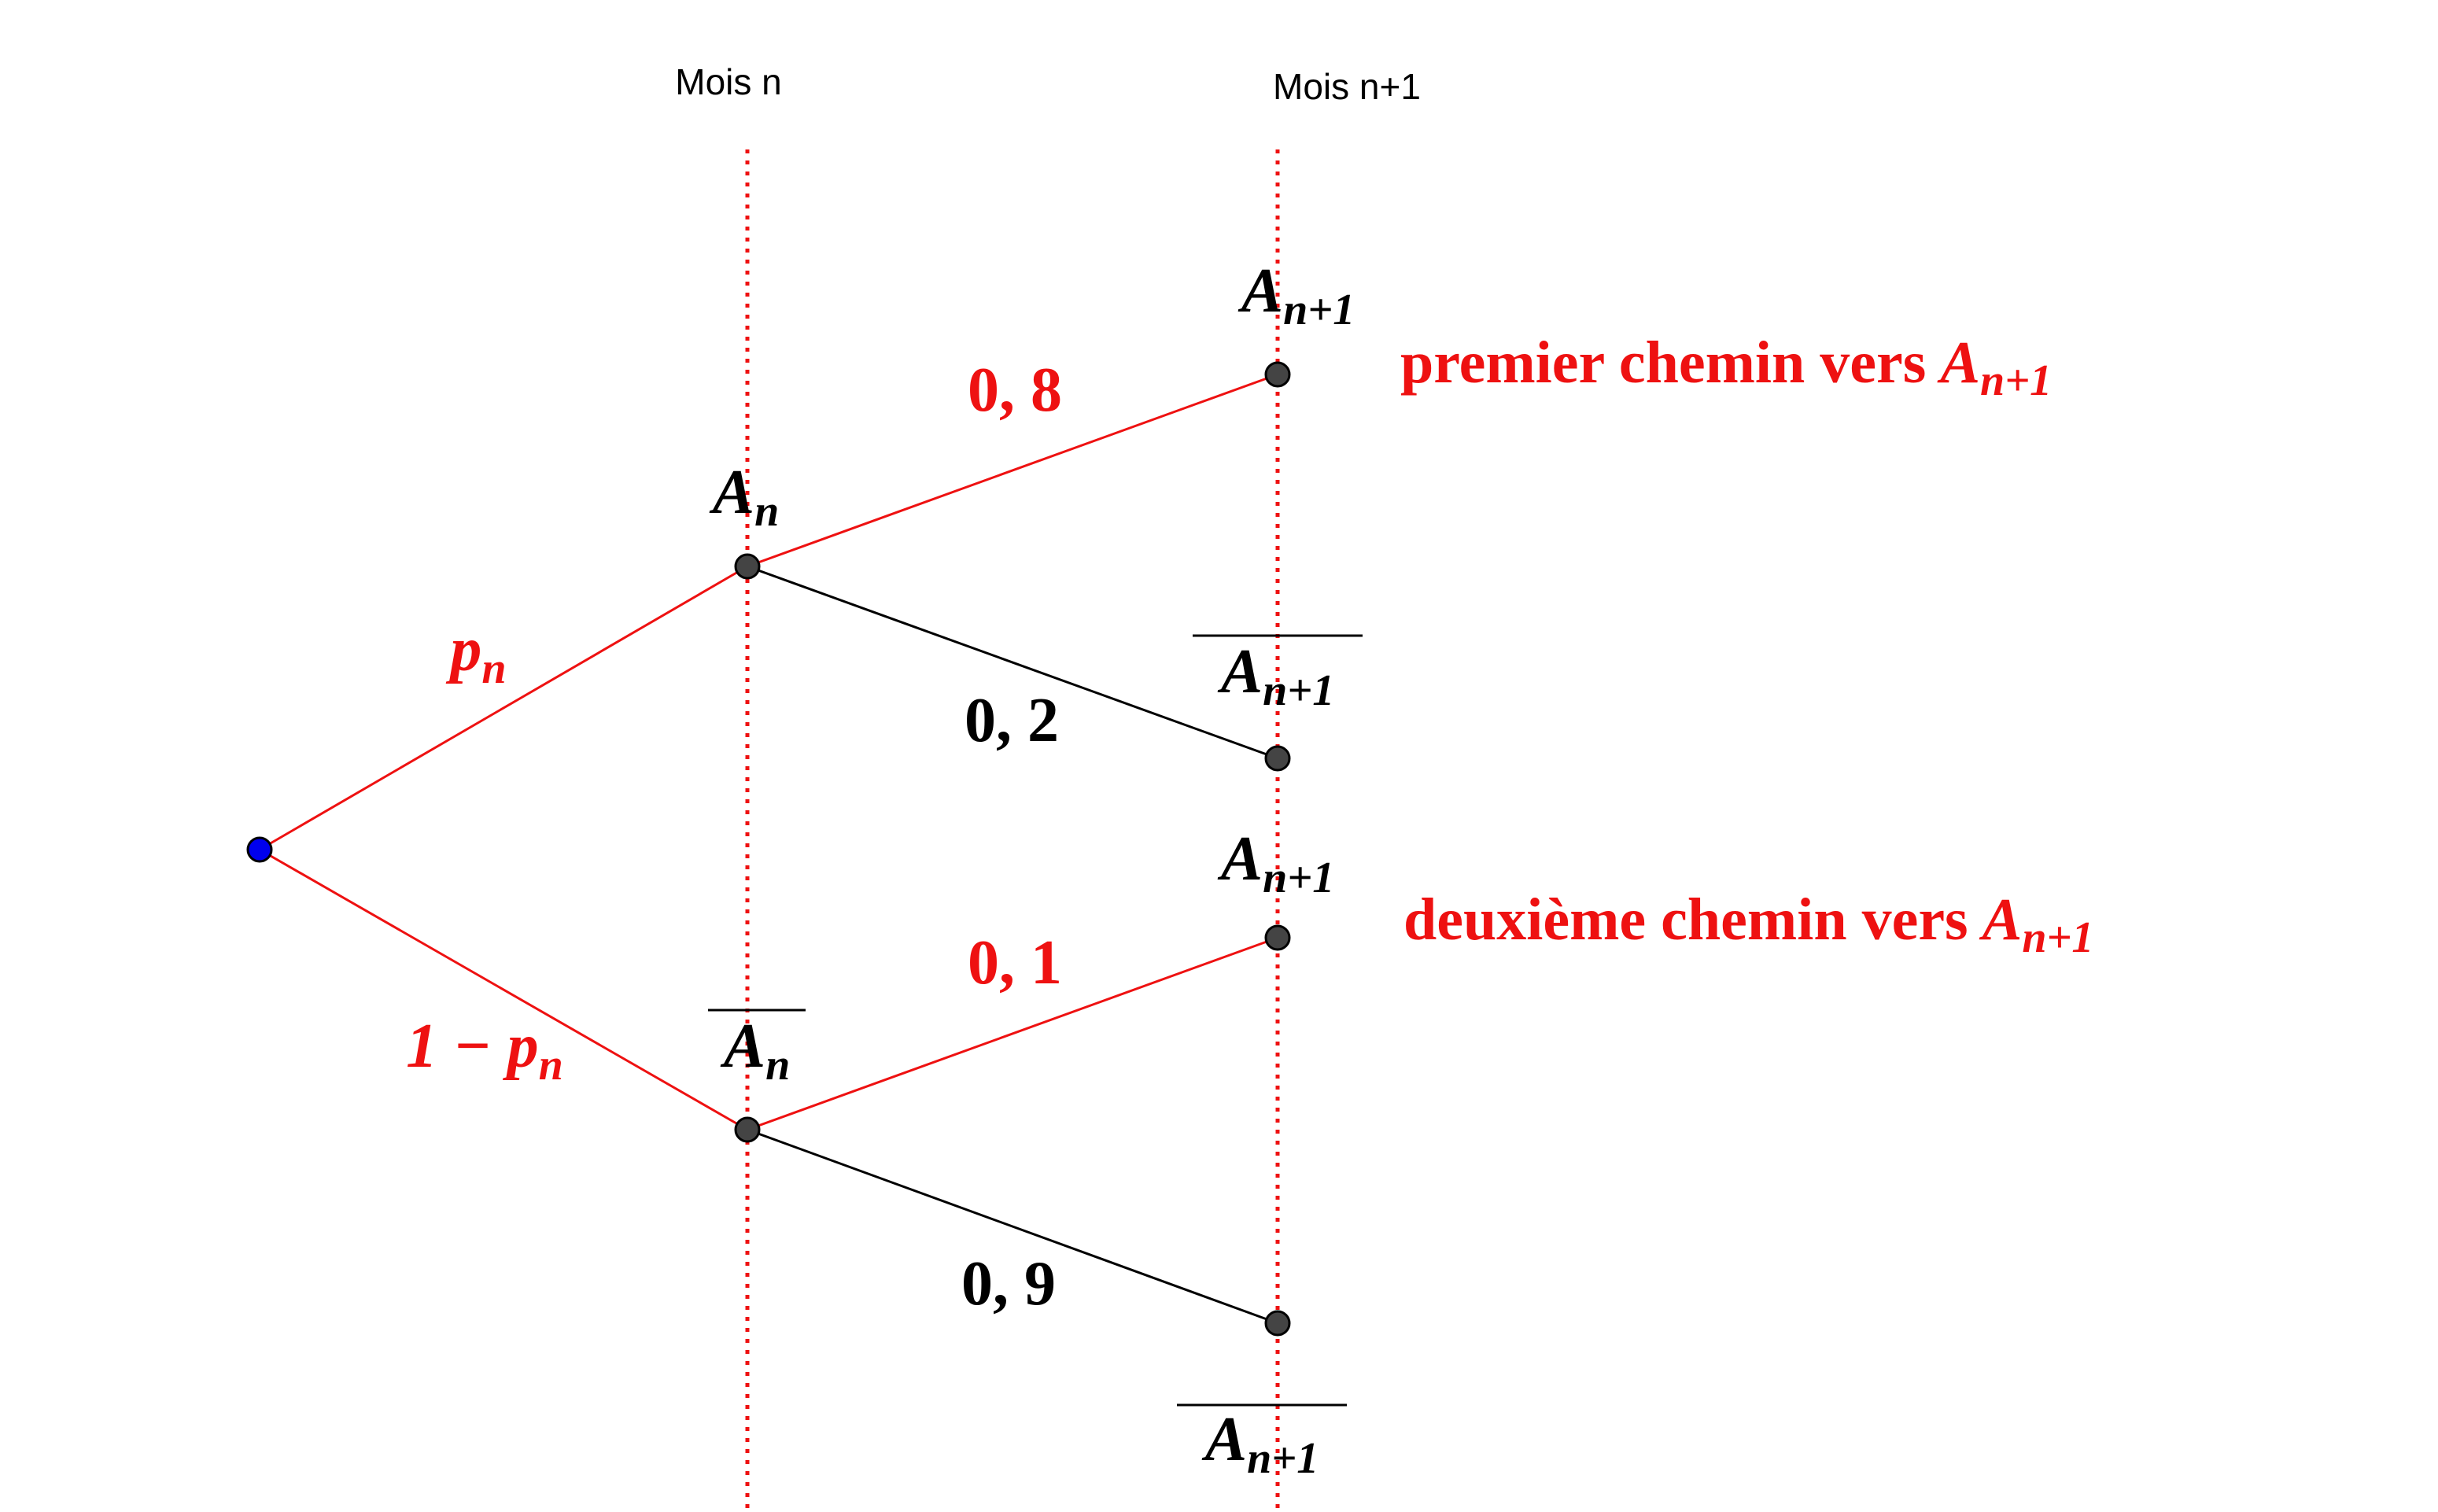  I want to click on annotation: deuxième chemin vers An+1, so click(1748, 924).